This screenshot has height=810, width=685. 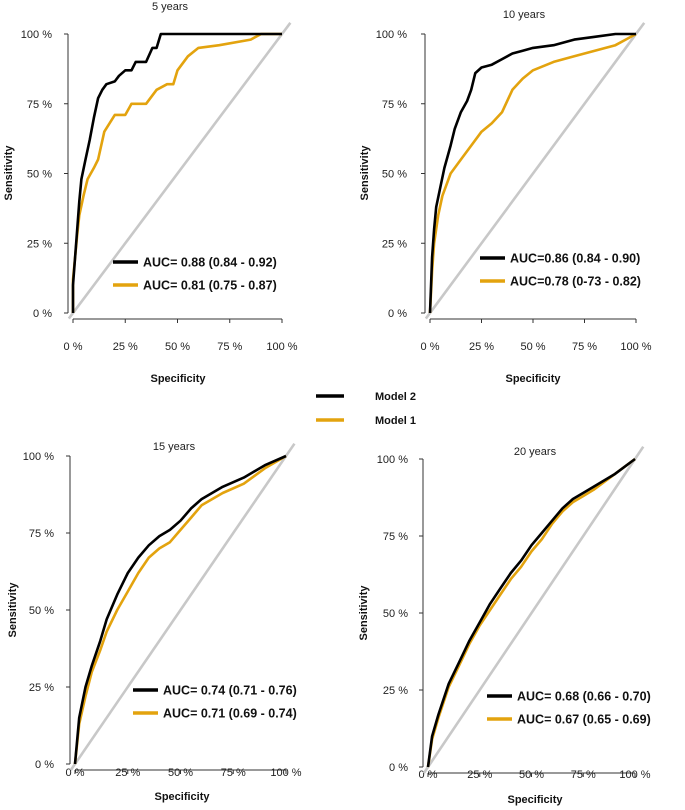 What do you see at coordinates (584, 720) in the screenshot?
I see `auc-legend-label: AUC= 0.67 (0.65 - 0.69)` at bounding box center [584, 720].